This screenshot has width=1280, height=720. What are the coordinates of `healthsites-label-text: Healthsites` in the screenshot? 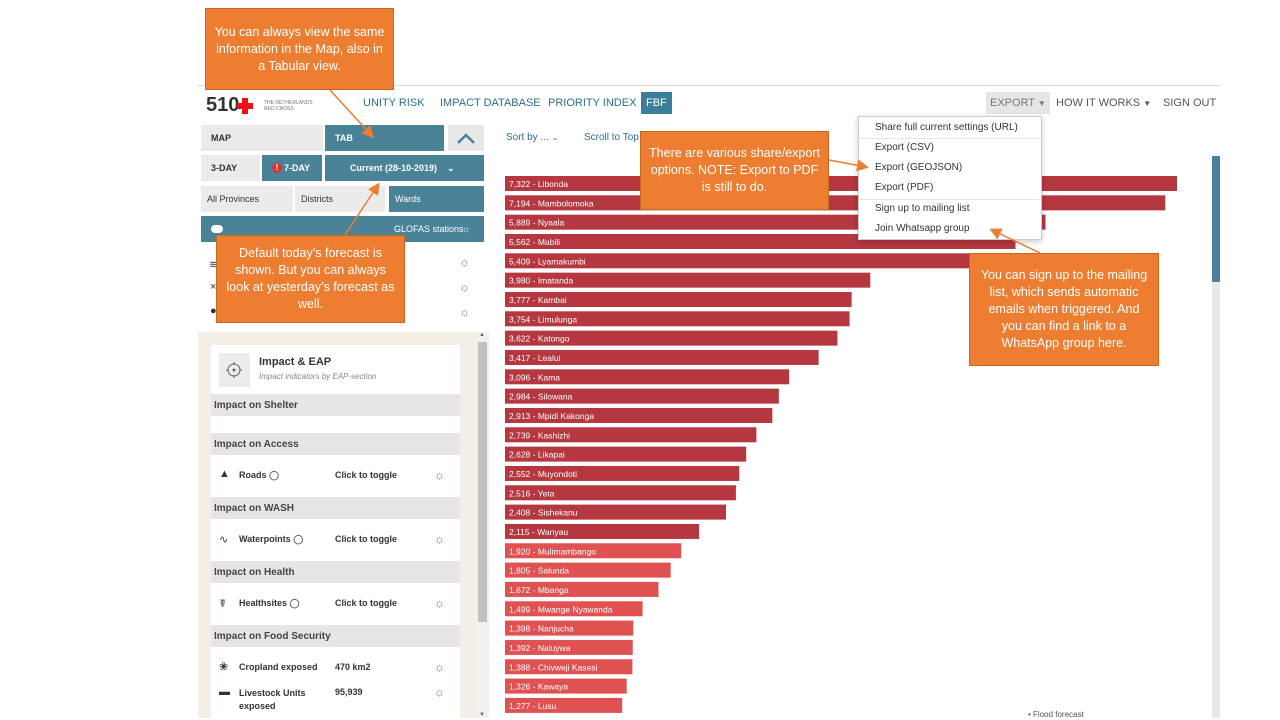 It's located at (263, 603).